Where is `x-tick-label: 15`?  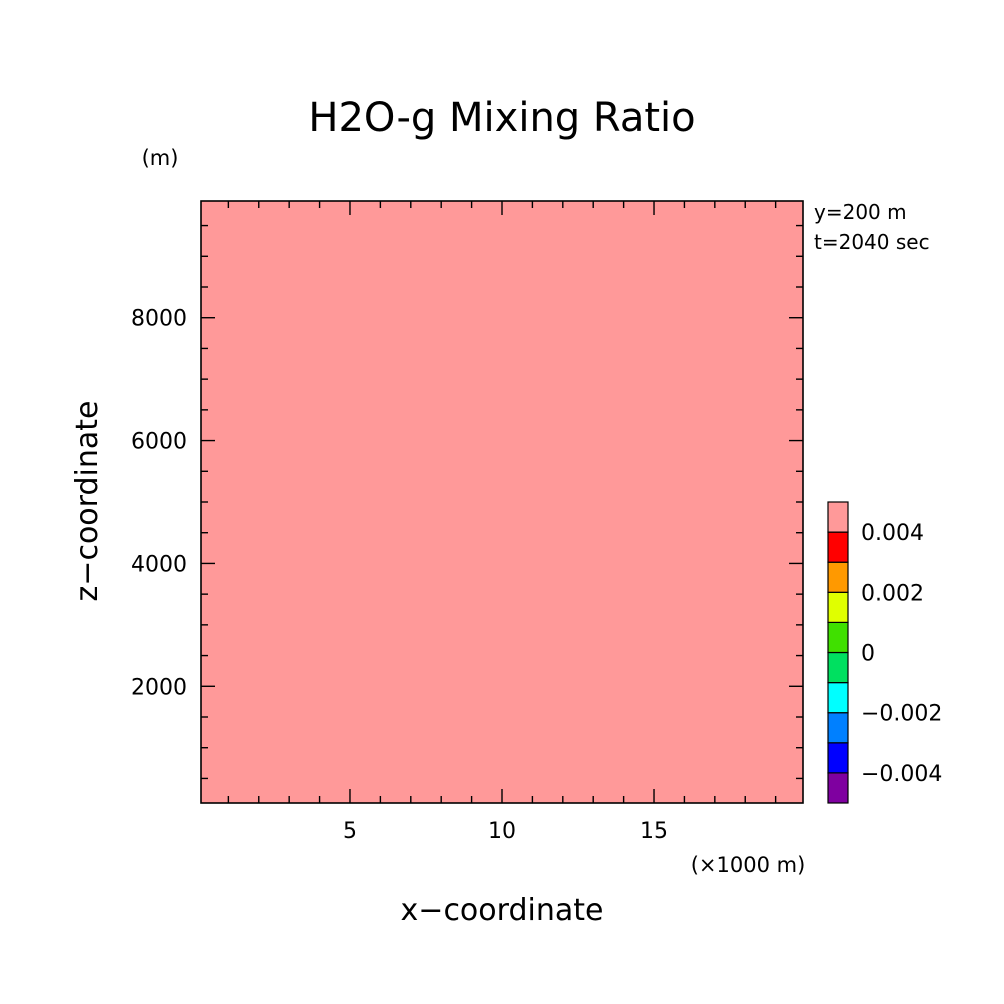 x-tick-label: 15 is located at coordinates (654, 831).